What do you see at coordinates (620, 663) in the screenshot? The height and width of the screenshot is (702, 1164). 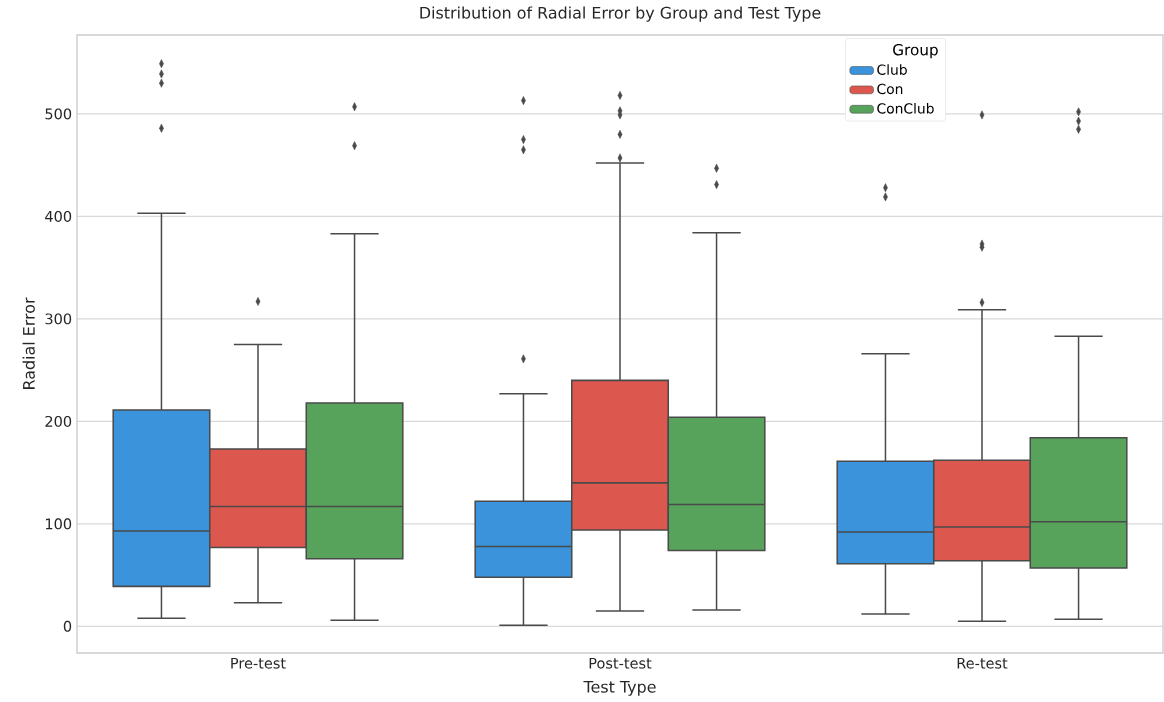 I see `x-tick-label: Post-test` at bounding box center [620, 663].